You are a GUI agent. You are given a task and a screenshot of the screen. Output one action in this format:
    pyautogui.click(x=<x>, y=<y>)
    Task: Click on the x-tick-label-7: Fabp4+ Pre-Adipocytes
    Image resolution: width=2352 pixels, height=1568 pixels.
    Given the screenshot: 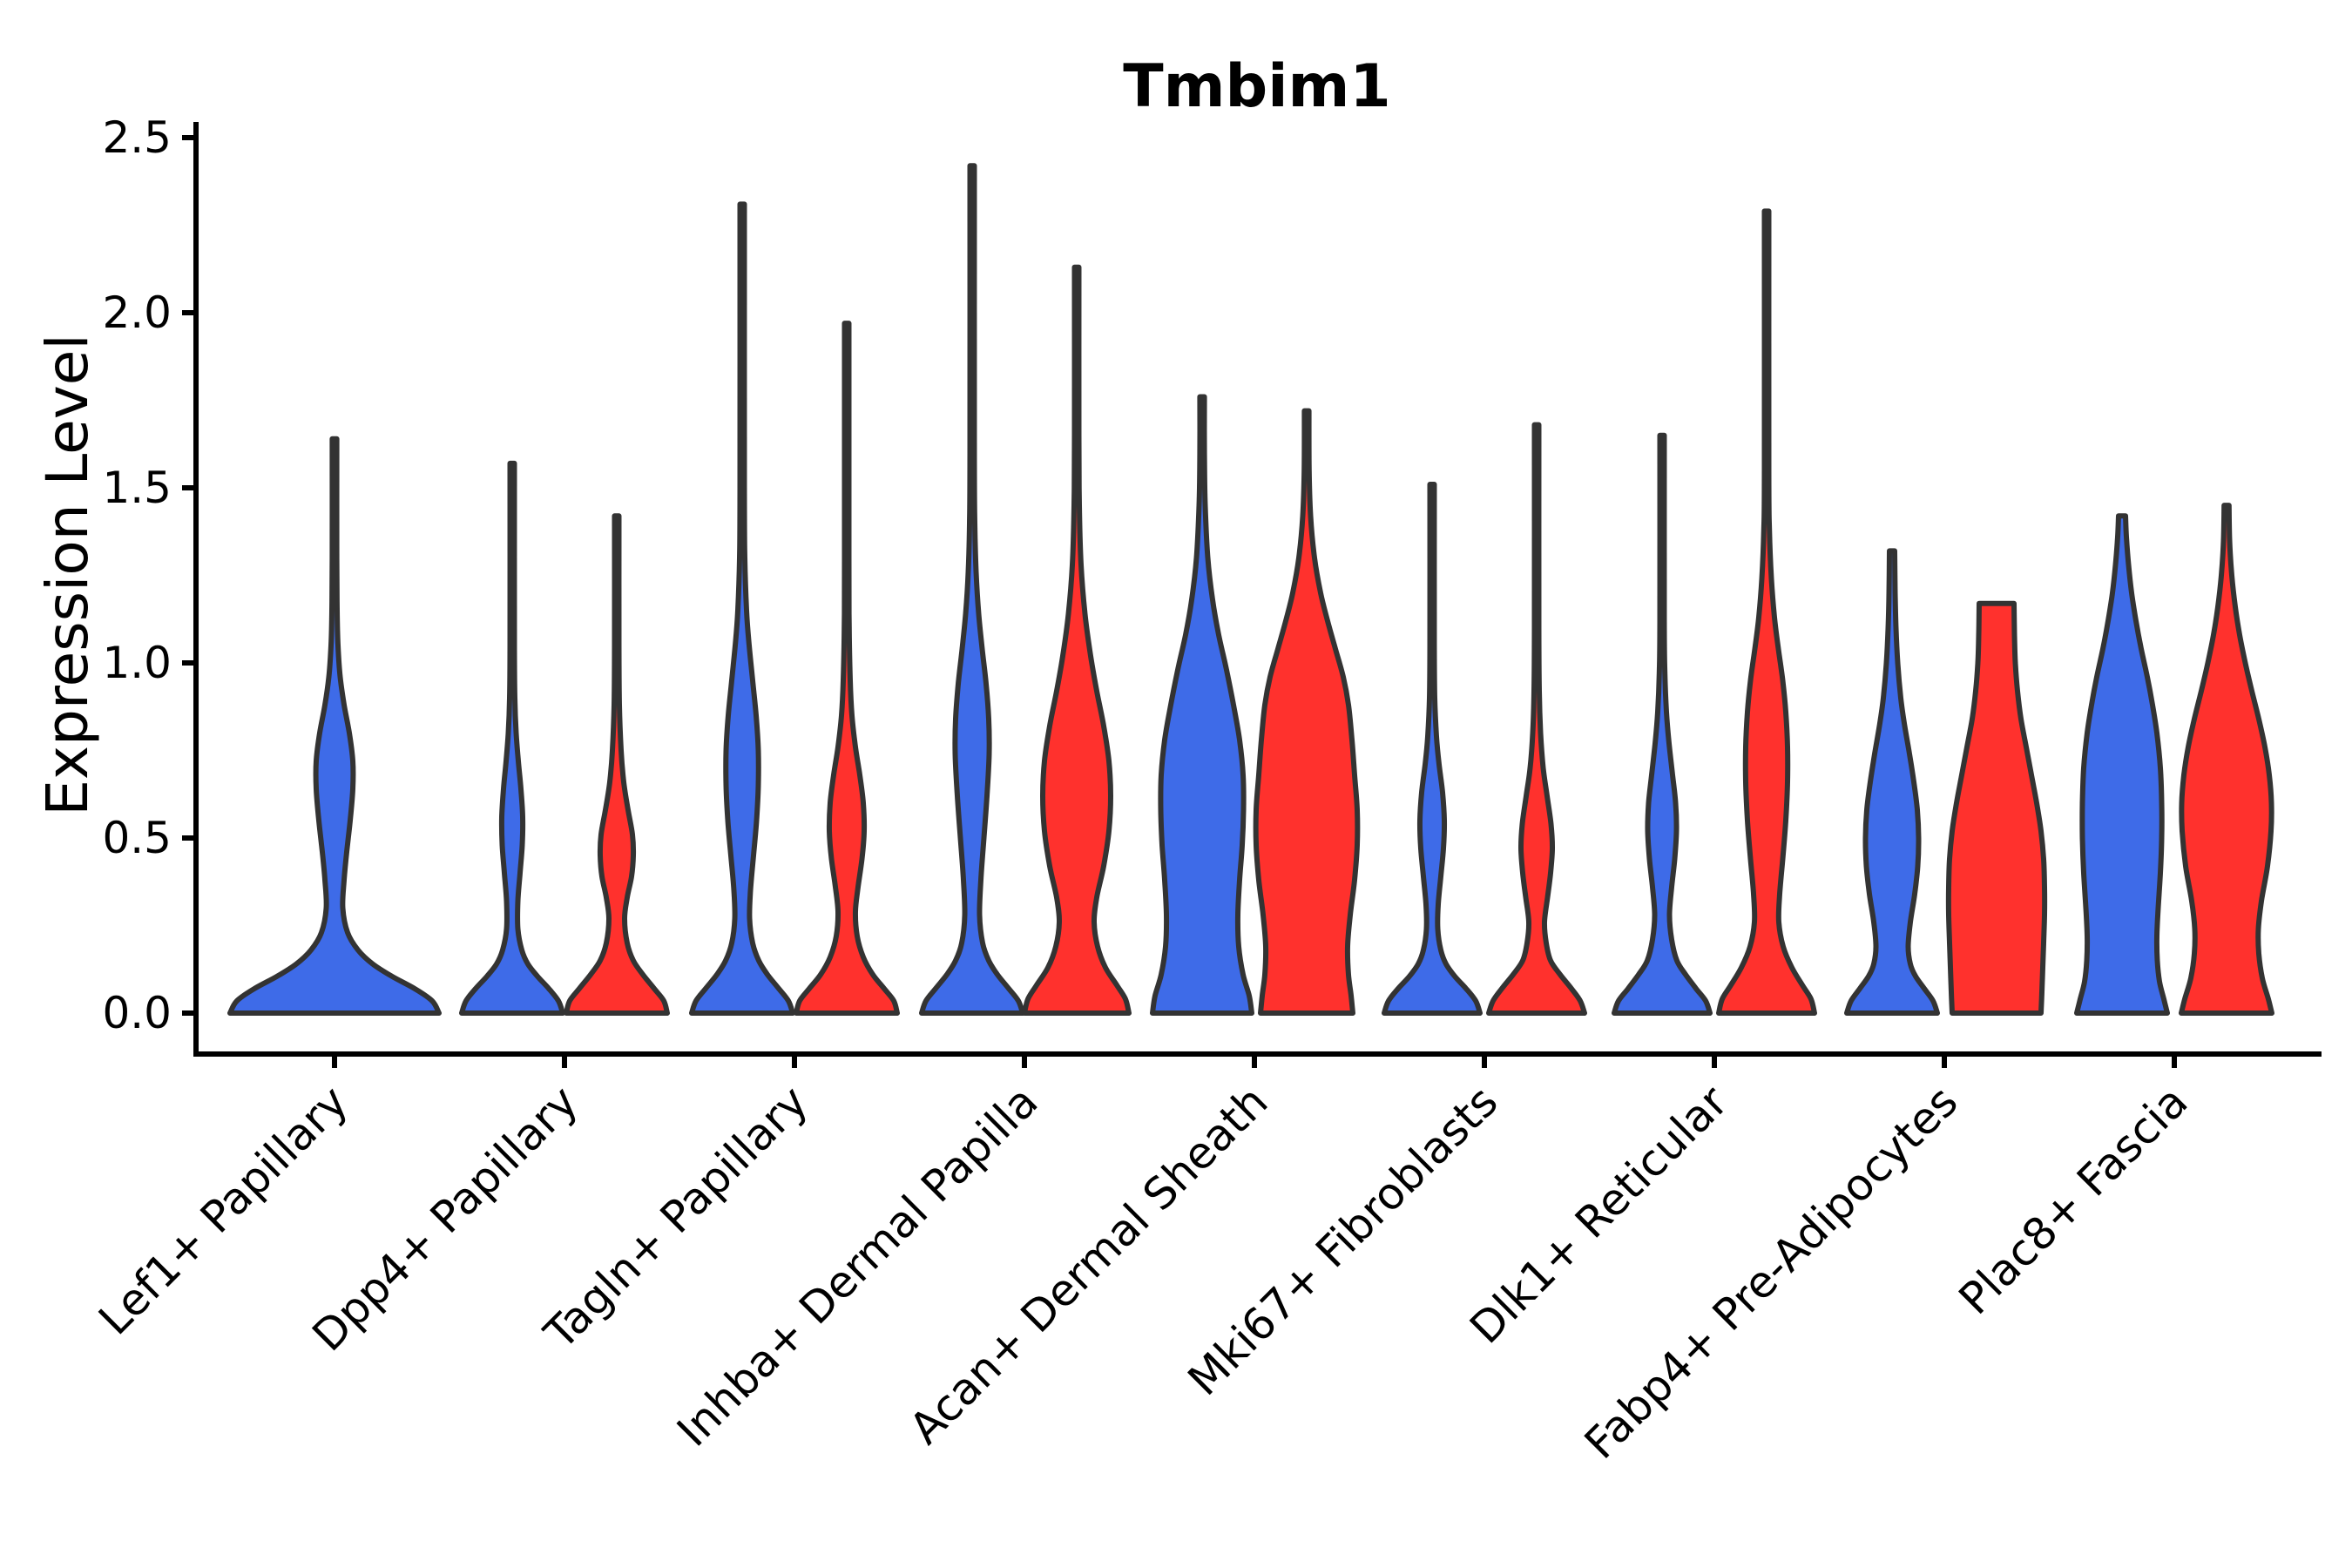 What is the action you would take?
    pyautogui.click(x=1772, y=1272)
    